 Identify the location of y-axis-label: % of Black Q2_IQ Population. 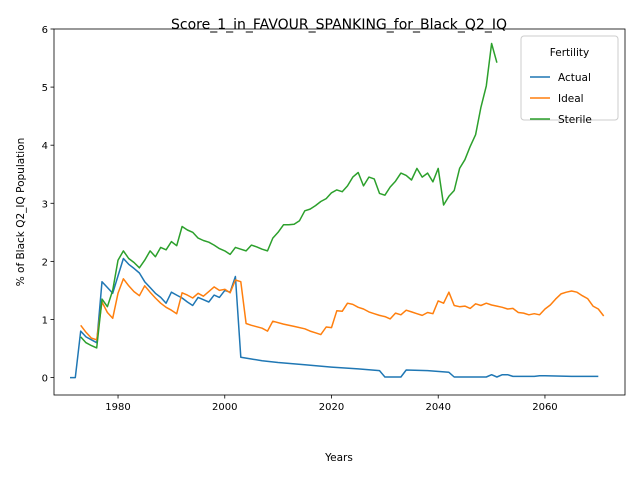
(21, 212).